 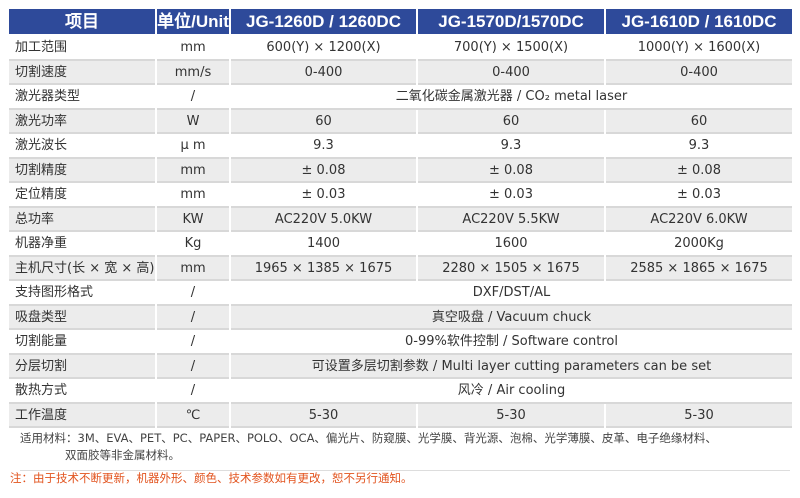 I want to click on row-merged-value: 二氧化碳金属激光器 / CO₂ metal laser, so click(x=511, y=97).